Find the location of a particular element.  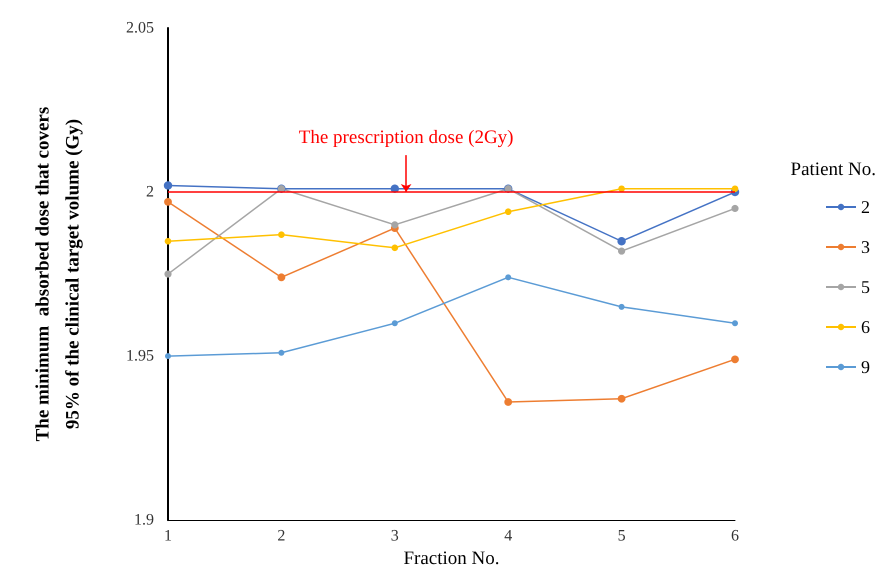

y-axis-title: The minimum absorbed dose that covers 95% of the clinical target volume (Gy) is located at coordinates (58, 274).